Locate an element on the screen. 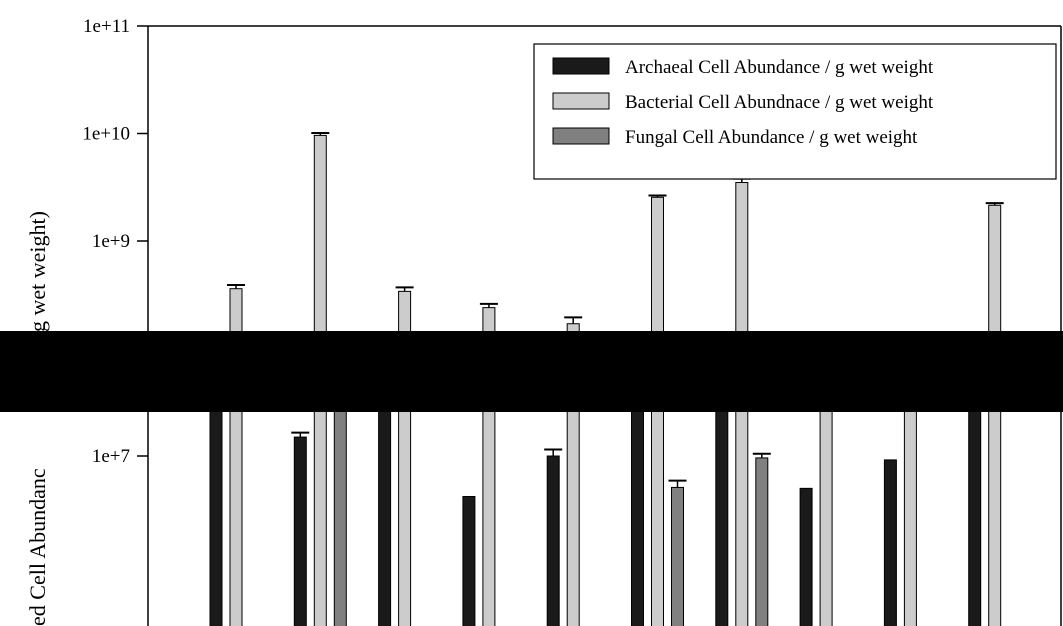 The image size is (1063, 626). legend-label: Fungal Cell Abundance / g wet weight is located at coordinates (771, 137).